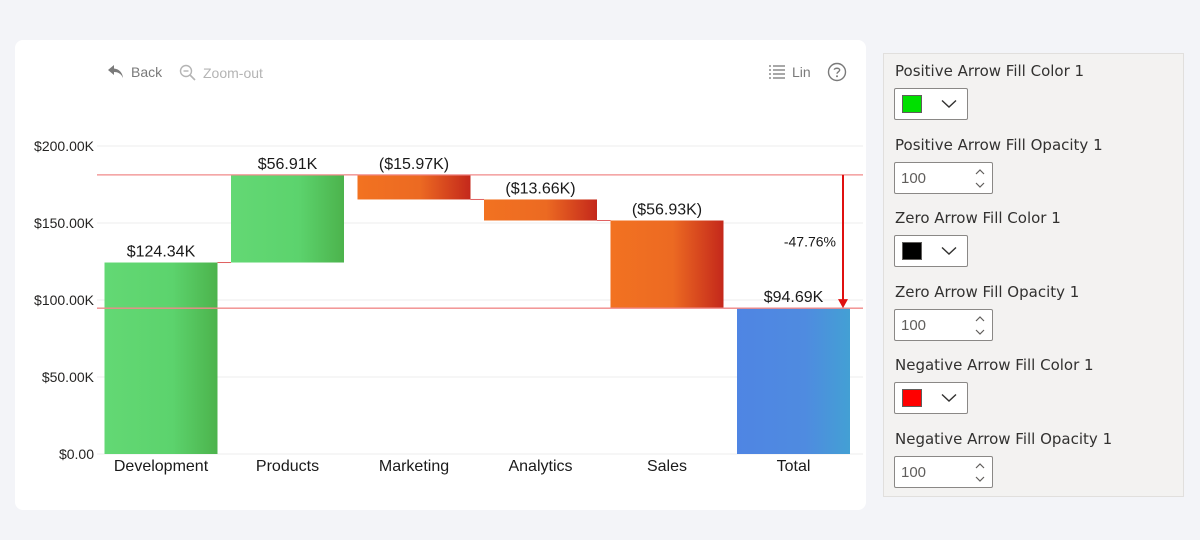  I want to click on help-button, so click(837, 72).